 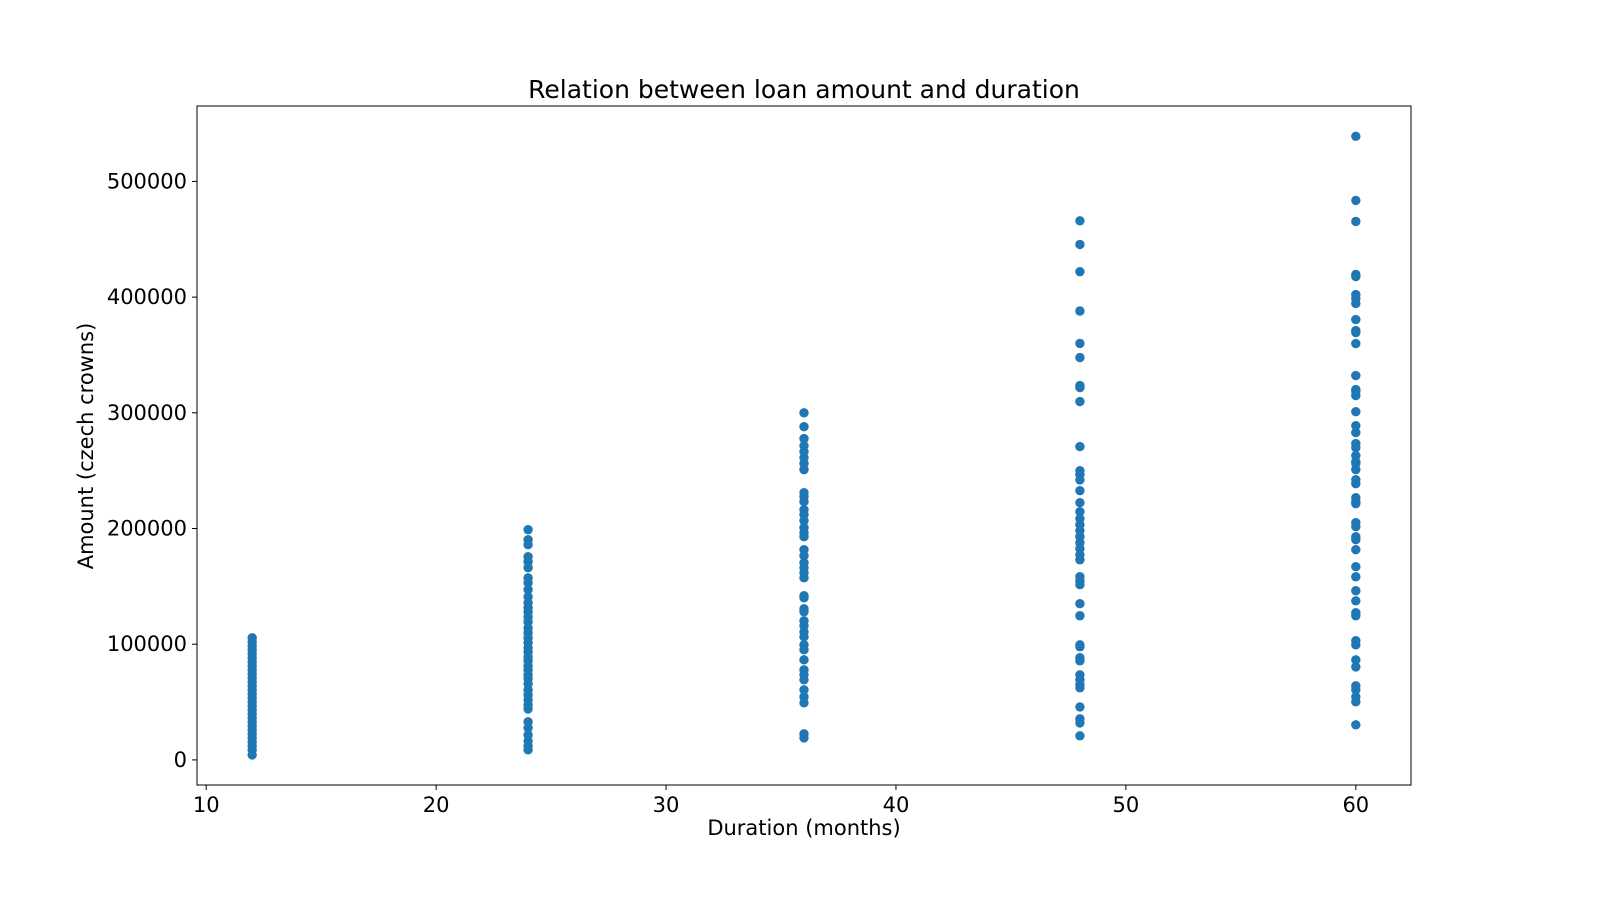 I want to click on y-tick-label: 100000, so click(x=147, y=644).